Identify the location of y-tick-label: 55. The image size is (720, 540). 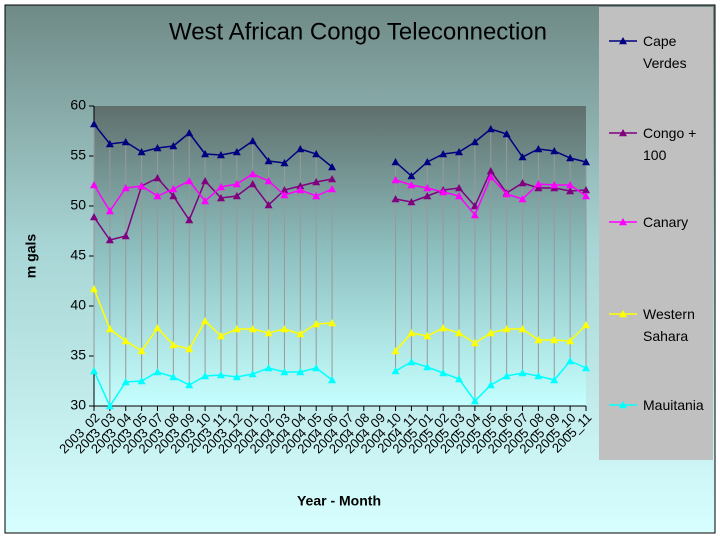
(78, 155).